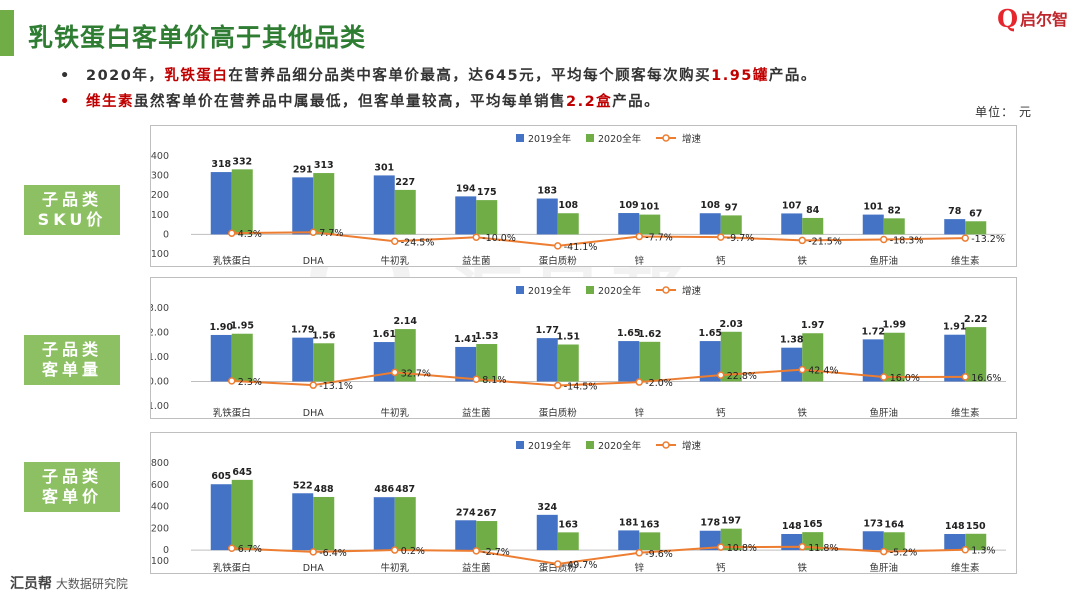  What do you see at coordinates (894, 524) in the screenshot?
I see `data-label-2020: 164` at bounding box center [894, 524].